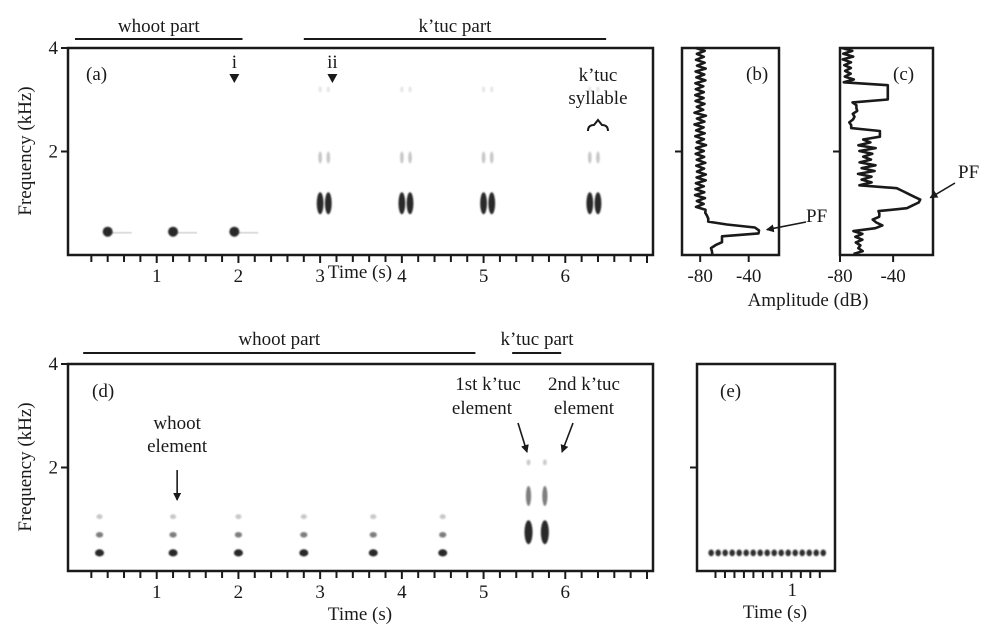 The image size is (995, 626). Describe the element at coordinates (808, 300) in the screenshot. I see `amplitude-axis-label: Amplitude (dB)` at that location.